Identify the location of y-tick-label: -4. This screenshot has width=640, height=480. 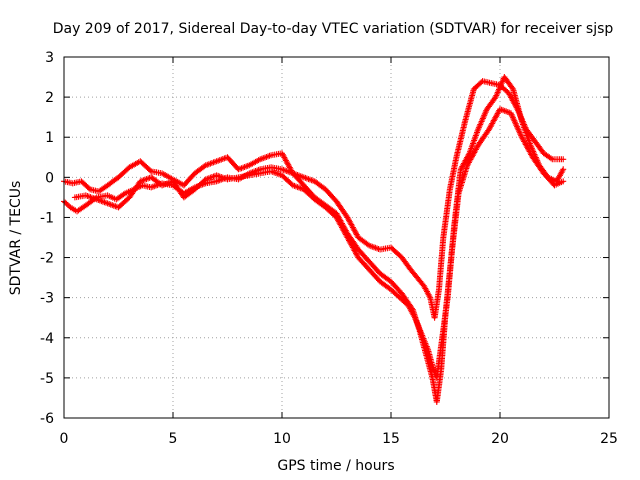
(47, 339).